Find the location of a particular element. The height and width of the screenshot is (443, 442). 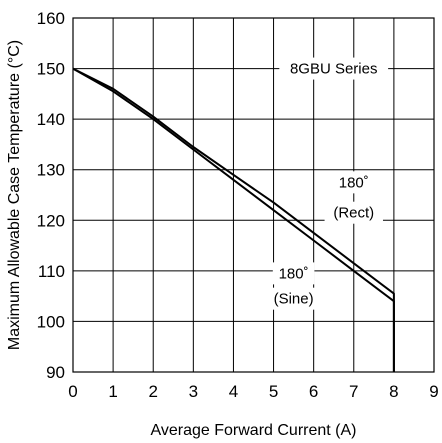

y-tick-labels: 90 100 110 120 130 140 150 160 is located at coordinates (51, 195).